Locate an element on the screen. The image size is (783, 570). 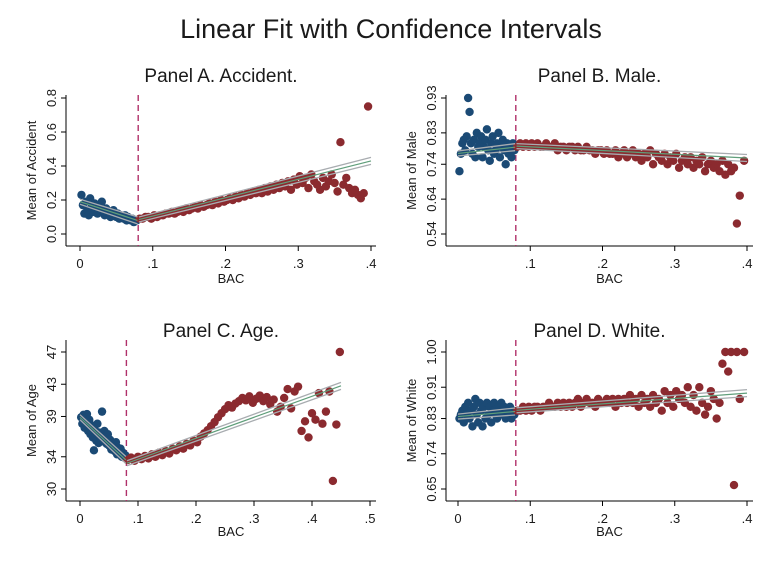
y-tick-label: 0.64 is located at coordinates (431, 198).